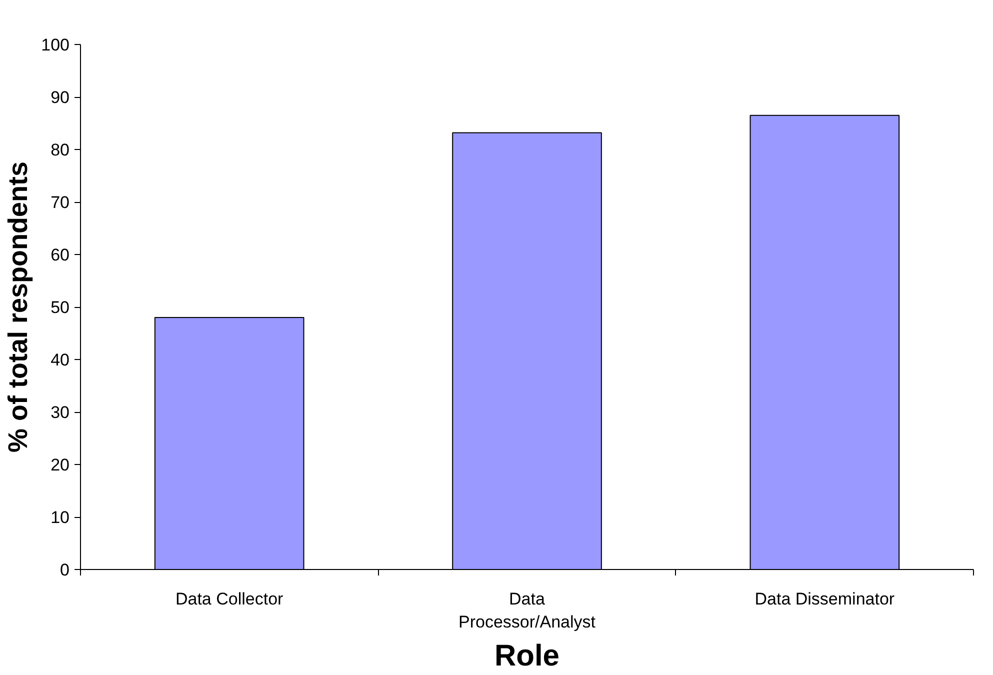  Describe the element at coordinates (60, 360) in the screenshot. I see `y-tick-label: 40` at that location.